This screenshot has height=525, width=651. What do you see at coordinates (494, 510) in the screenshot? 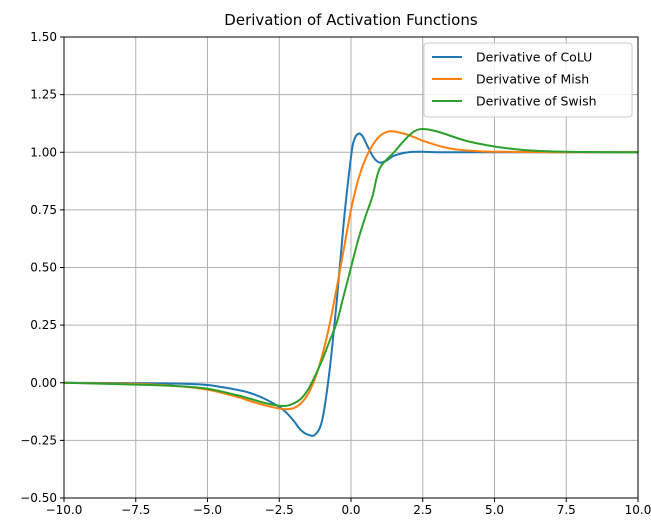
I see `x-tick-label: 5.0` at bounding box center [494, 510].